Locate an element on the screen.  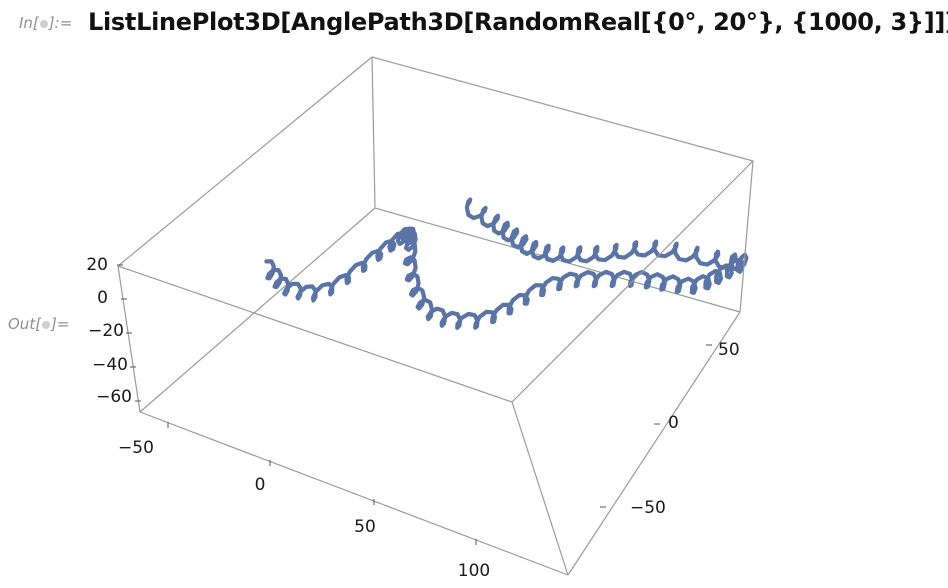
box-edge-gb is located at coordinates (373, 132).